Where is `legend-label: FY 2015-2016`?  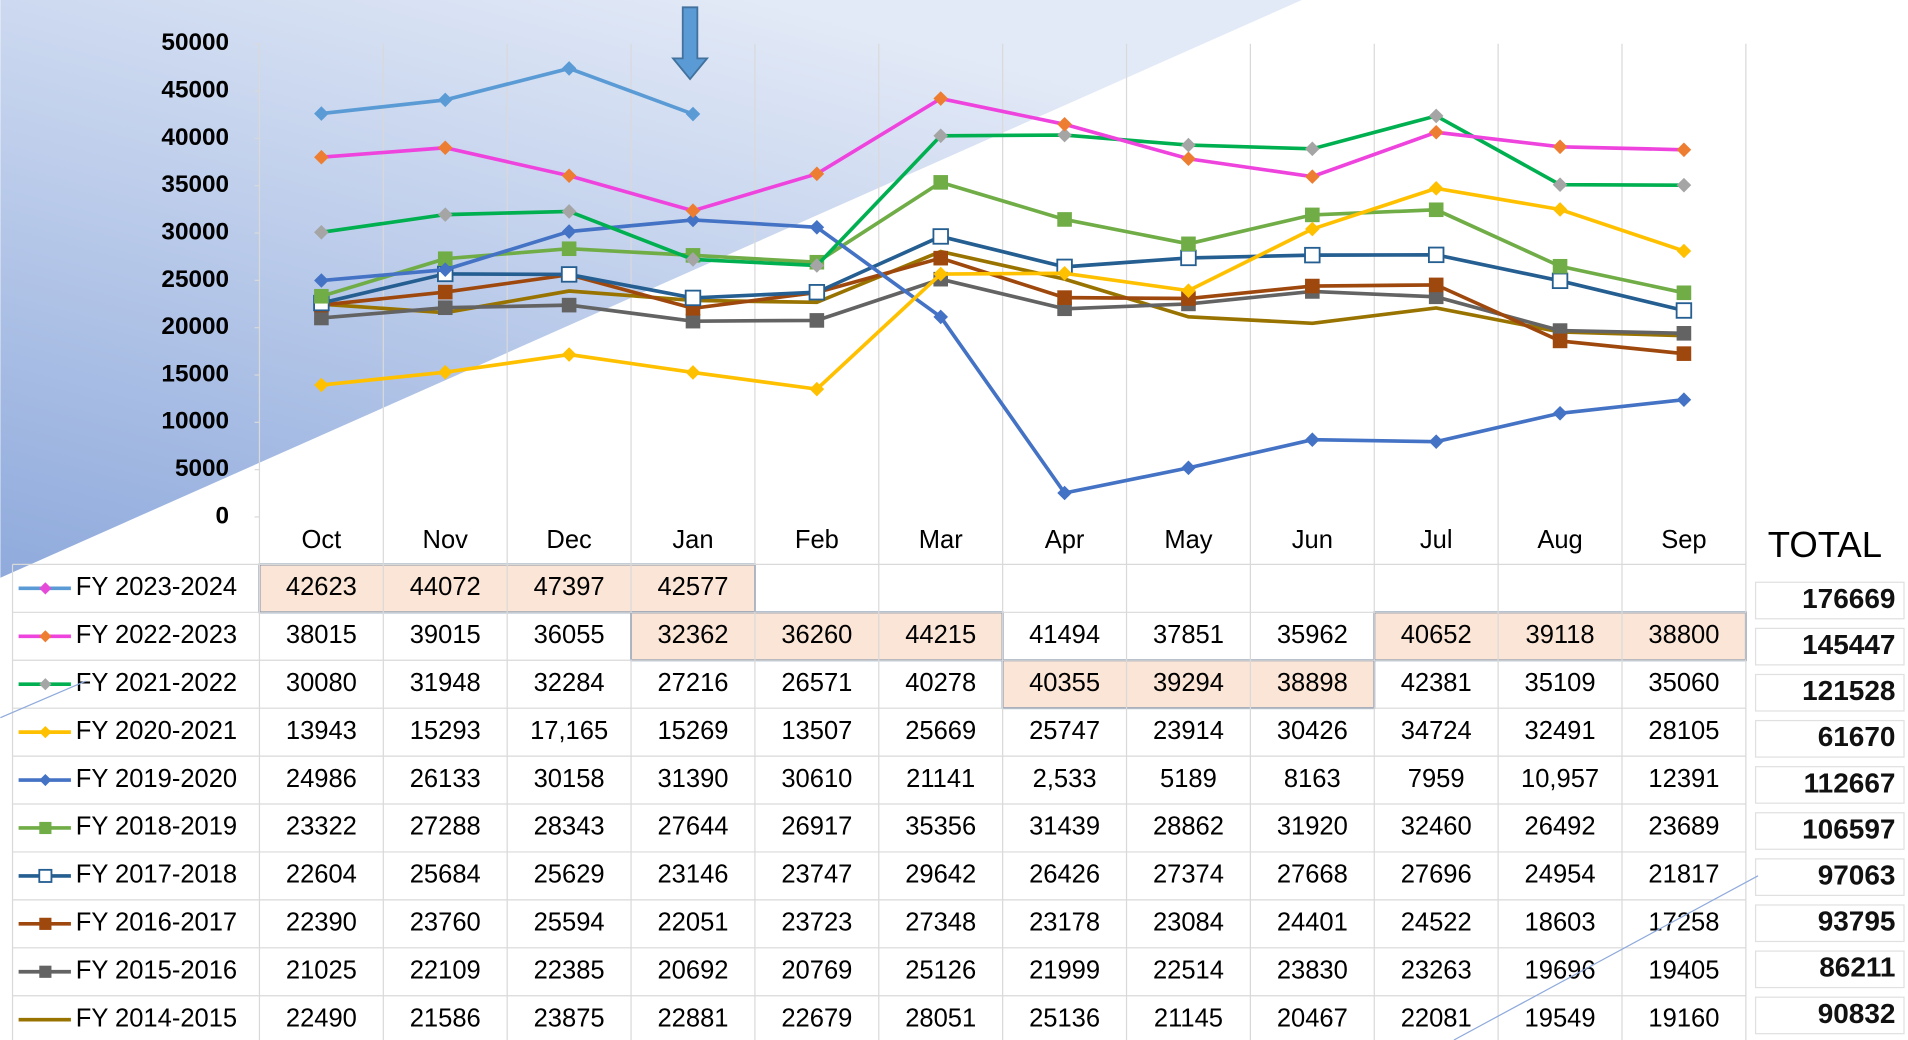 legend-label: FY 2015-2016 is located at coordinates (156, 971).